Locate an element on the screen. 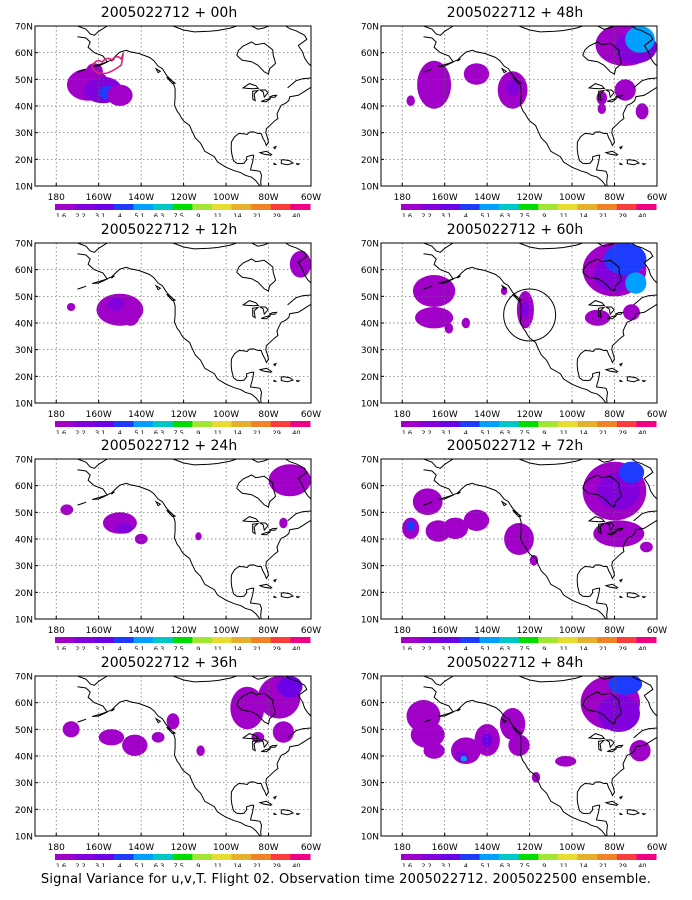 This screenshot has width=692, height=900. lon-tick-label: 180 is located at coordinates (56, 198).